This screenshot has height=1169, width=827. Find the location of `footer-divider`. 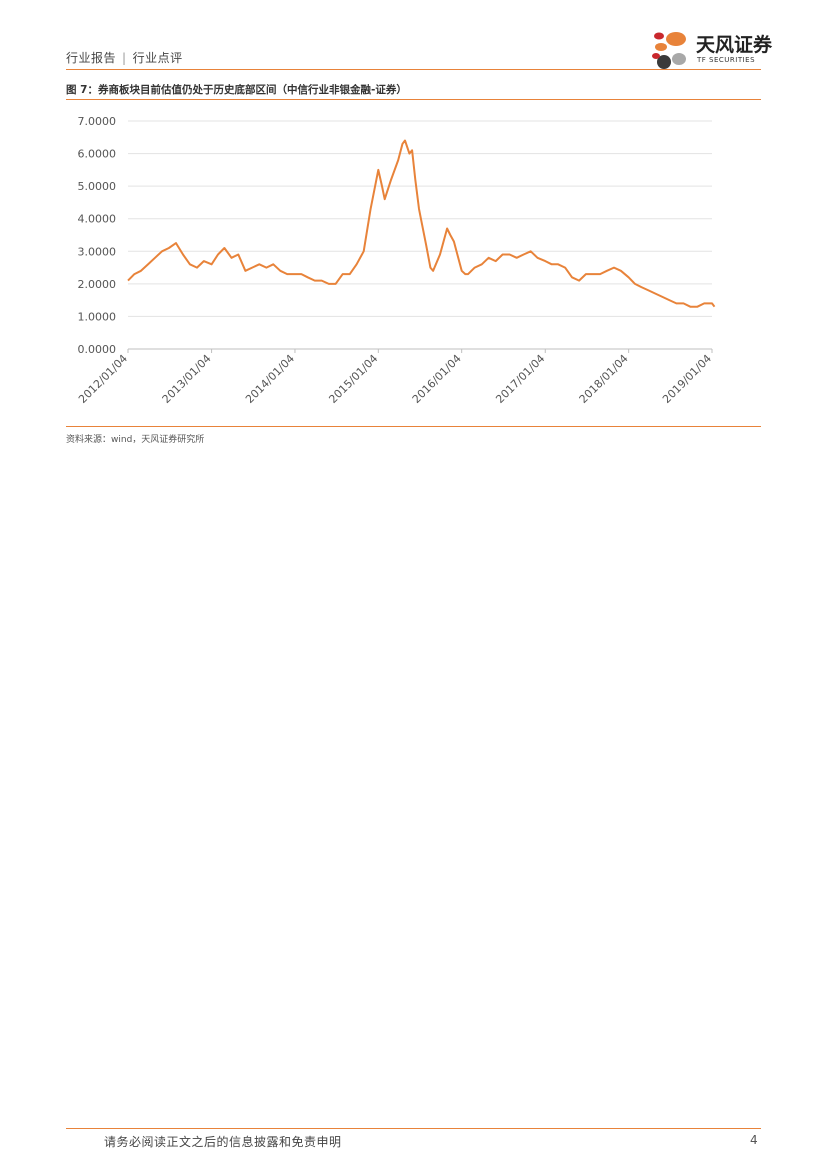

footer-divider is located at coordinates (413, 1128).